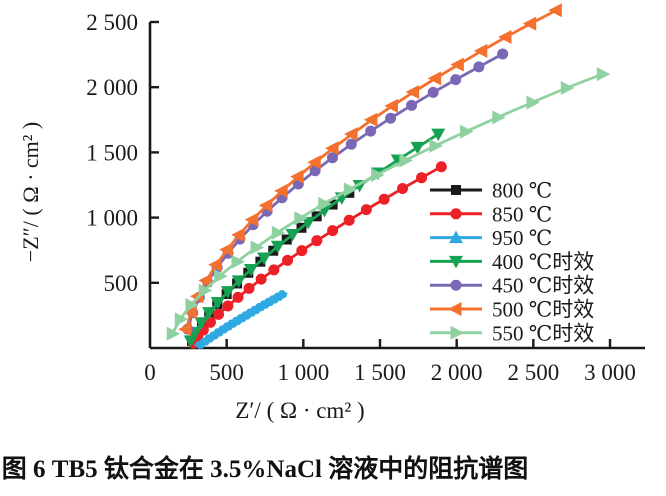 The height and width of the screenshot is (496, 666). What do you see at coordinates (112, 218) in the screenshot?
I see `y-tick-label: 1 000` at bounding box center [112, 218].